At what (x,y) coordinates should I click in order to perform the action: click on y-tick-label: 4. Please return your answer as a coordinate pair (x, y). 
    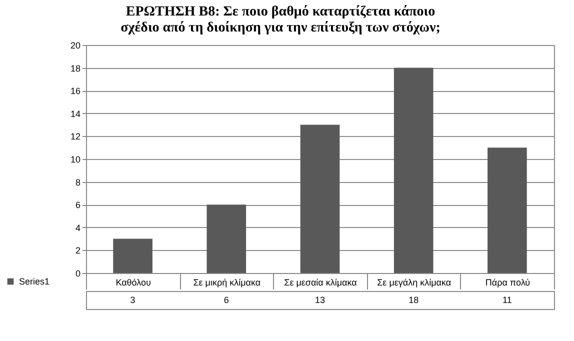
    Looking at the image, I should click on (77, 227).